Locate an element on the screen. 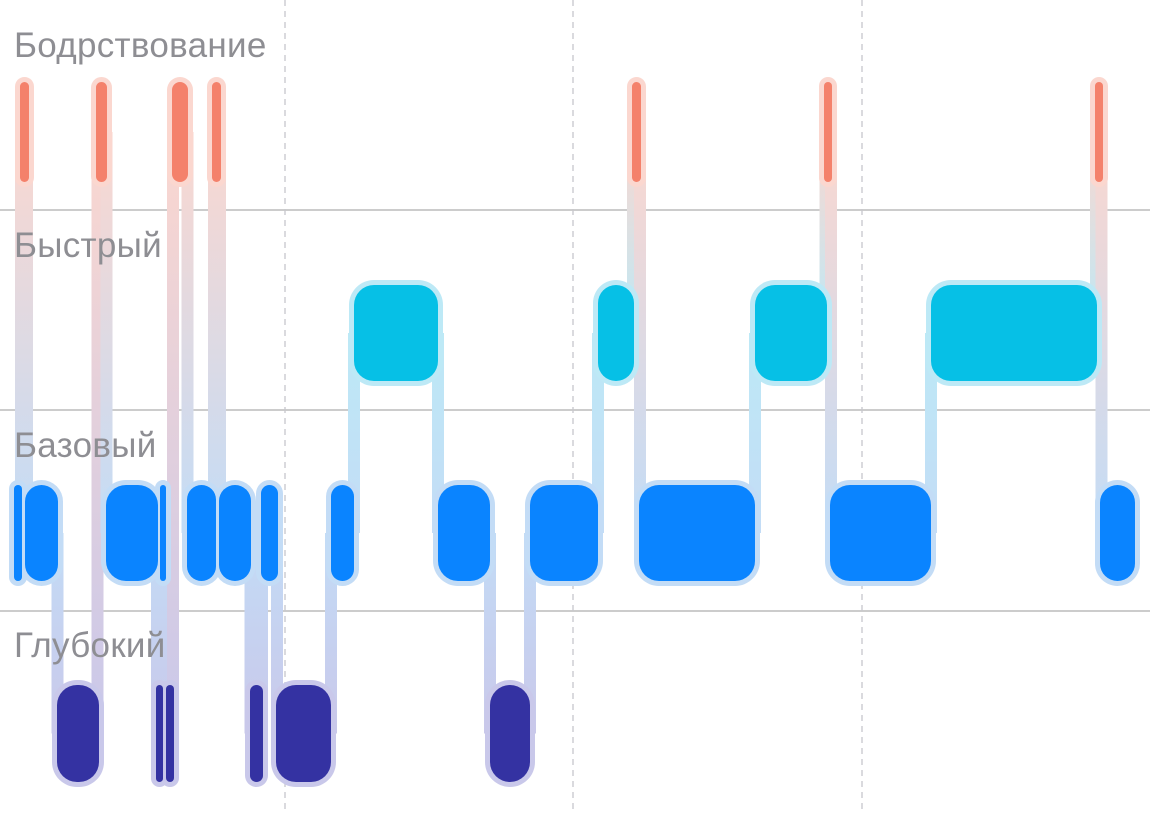  stage-label-rem: Быстрый is located at coordinates (88, 245).